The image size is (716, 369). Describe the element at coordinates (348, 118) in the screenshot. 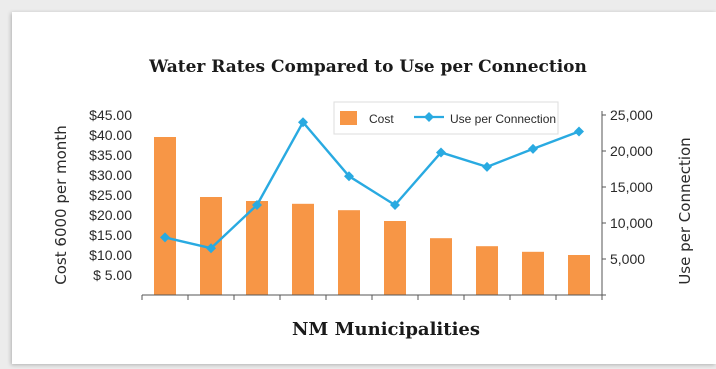

I see `legend-swatch-cost` at that location.